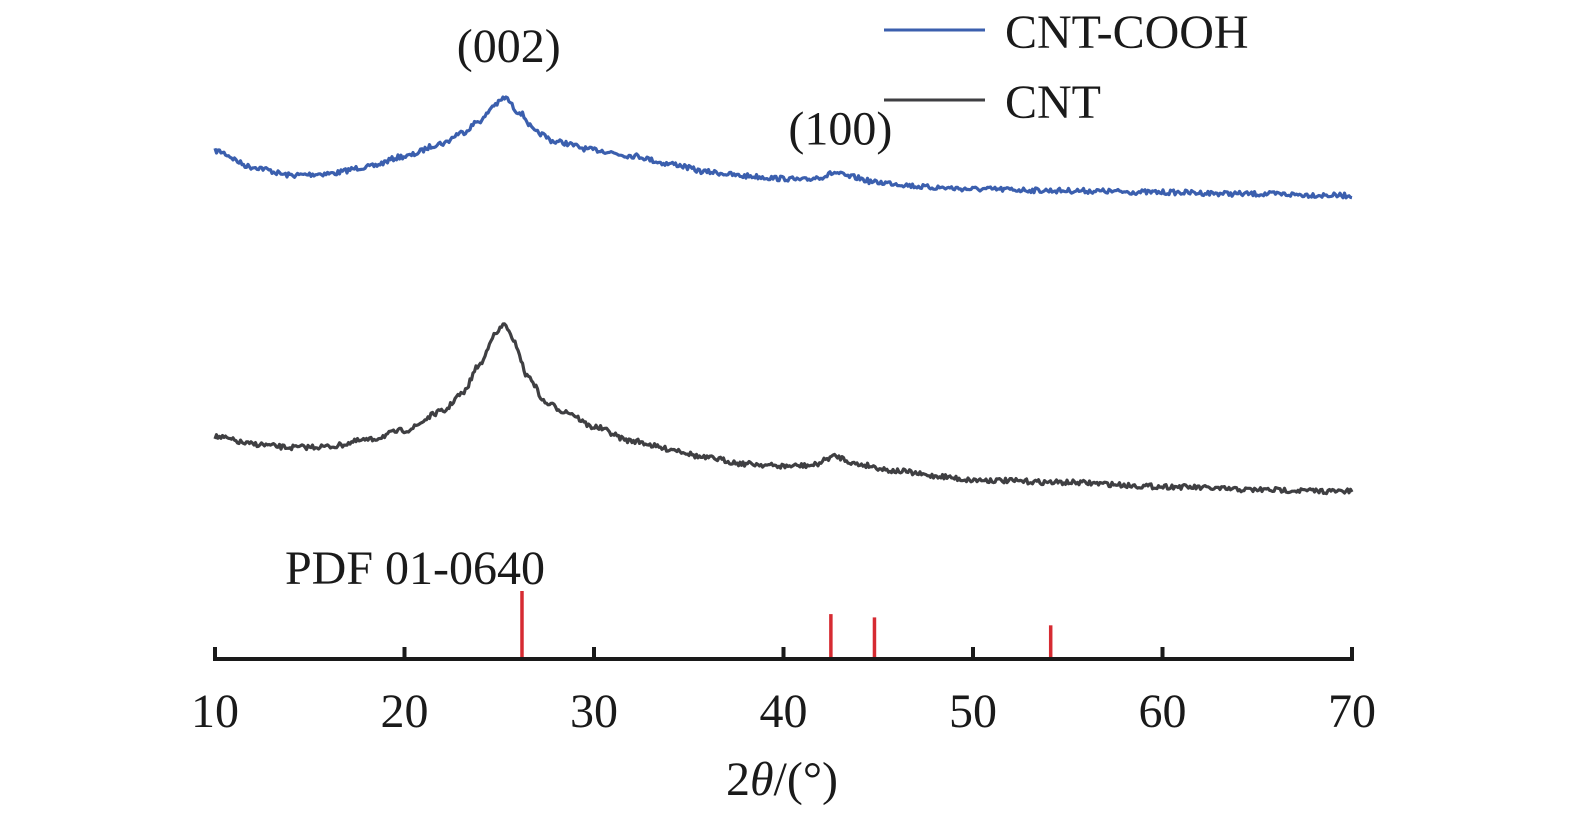 The height and width of the screenshot is (815, 1575). What do you see at coordinates (1163, 711) in the screenshot?
I see `x-tick-label: 60` at bounding box center [1163, 711].